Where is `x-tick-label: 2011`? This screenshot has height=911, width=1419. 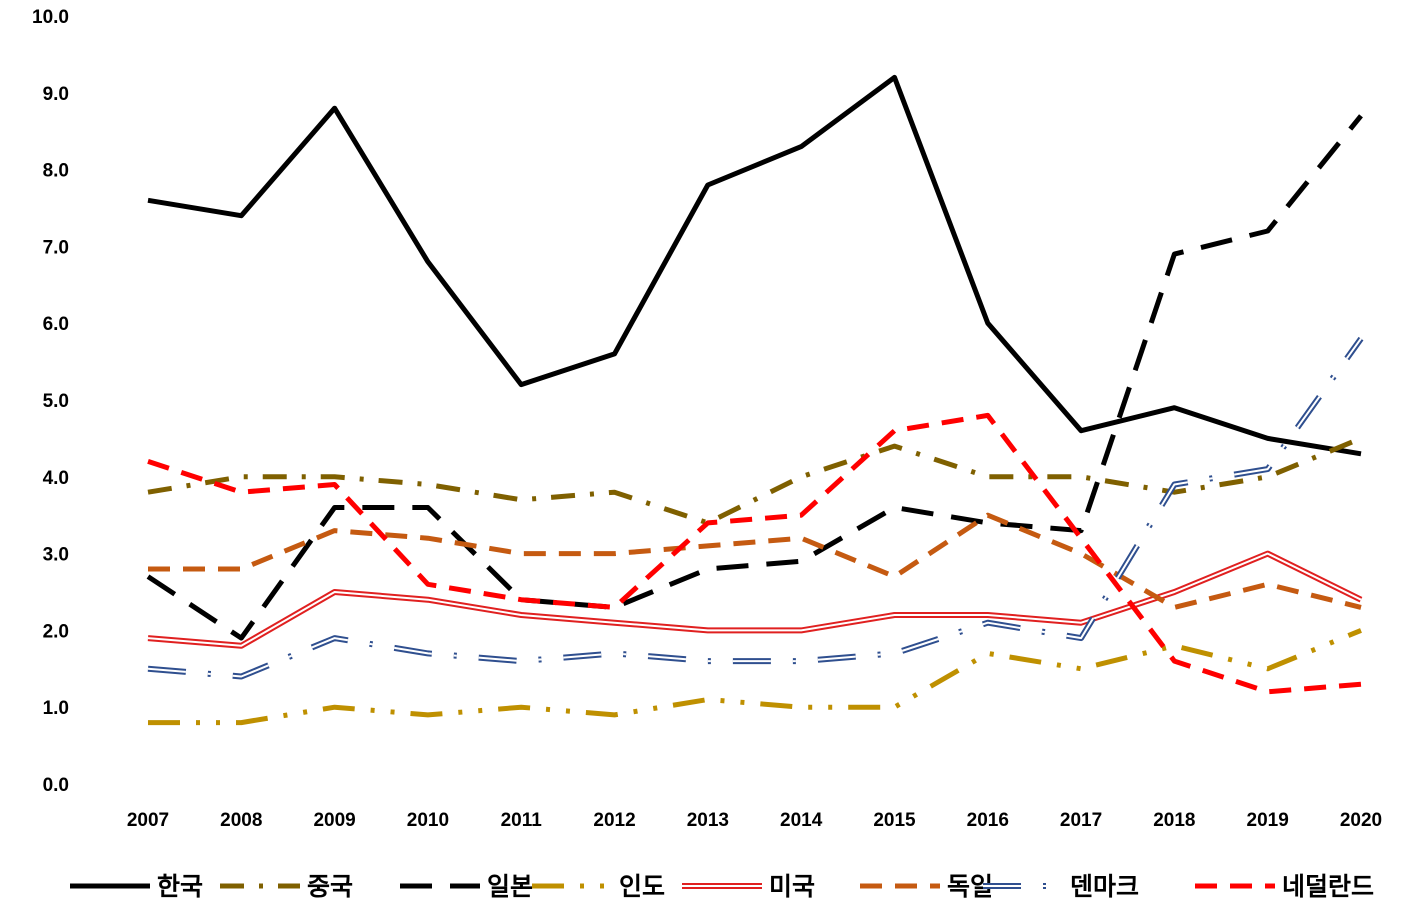
x-tick-label: 2011 is located at coordinates (522, 820).